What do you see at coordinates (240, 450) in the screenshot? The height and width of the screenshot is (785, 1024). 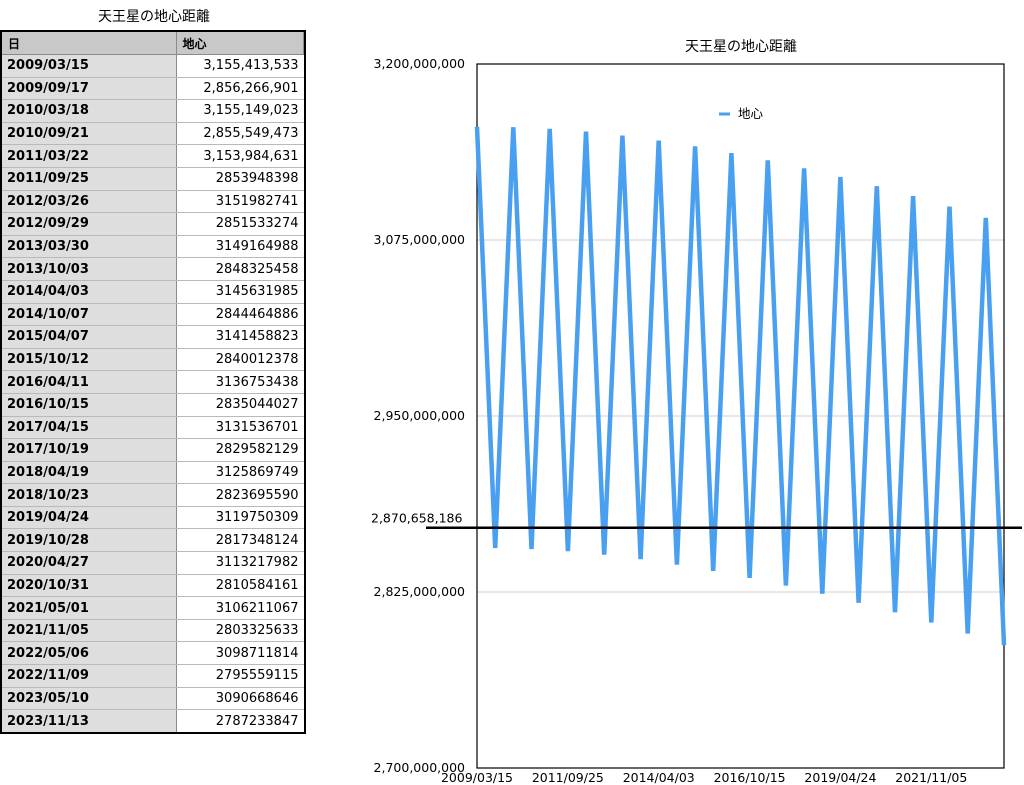 I see `distance-cell: 2829582129` at bounding box center [240, 450].